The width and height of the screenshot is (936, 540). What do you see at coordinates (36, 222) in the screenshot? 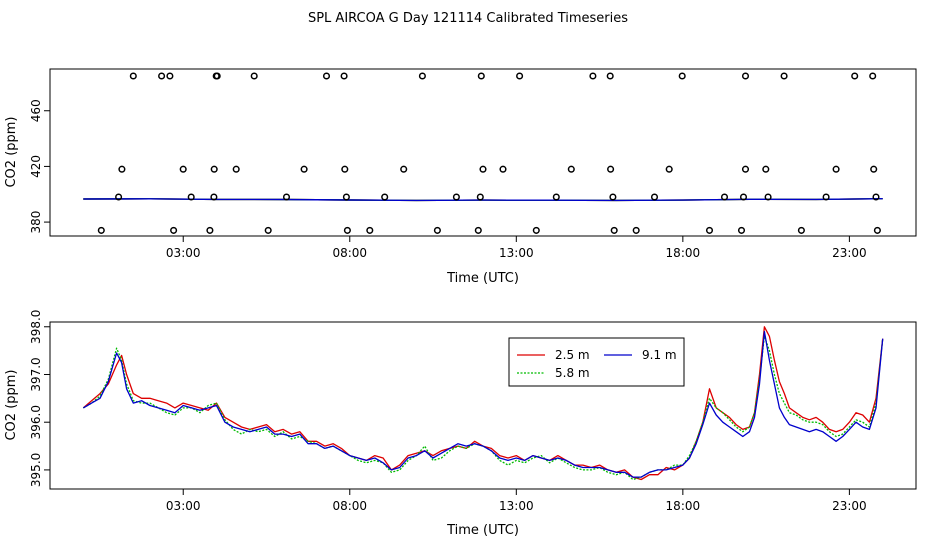
I see `top-y-tick-label: 380` at bounding box center [36, 222].